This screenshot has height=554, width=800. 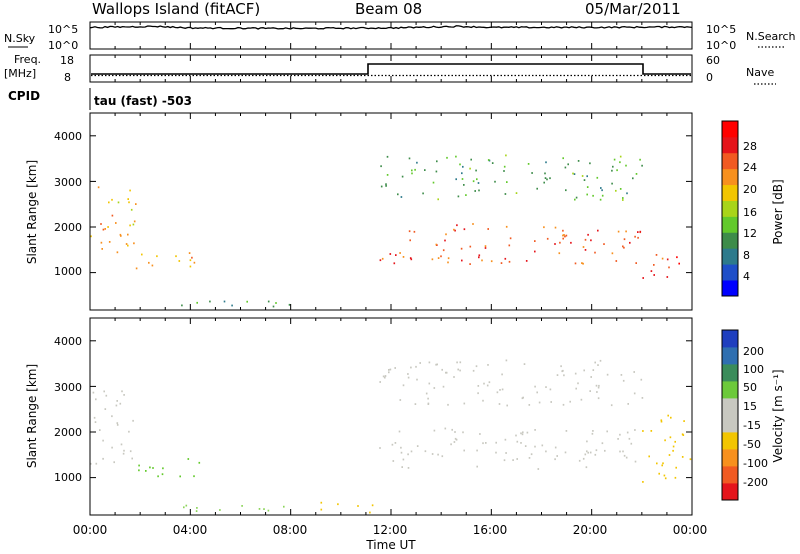 I want to click on nsearch-tick-top: 10^5, so click(x=721, y=29).